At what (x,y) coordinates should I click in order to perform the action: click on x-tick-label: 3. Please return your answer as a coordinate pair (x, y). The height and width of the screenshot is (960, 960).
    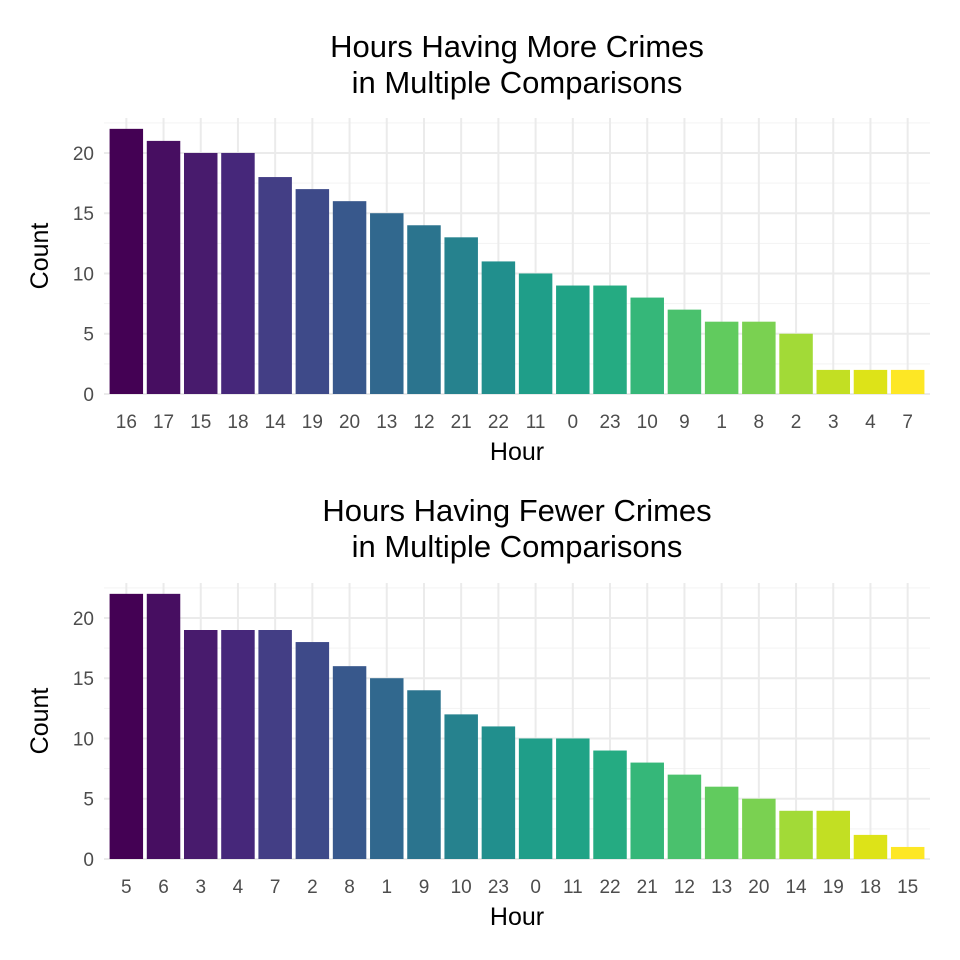
    Looking at the image, I should click on (833, 422).